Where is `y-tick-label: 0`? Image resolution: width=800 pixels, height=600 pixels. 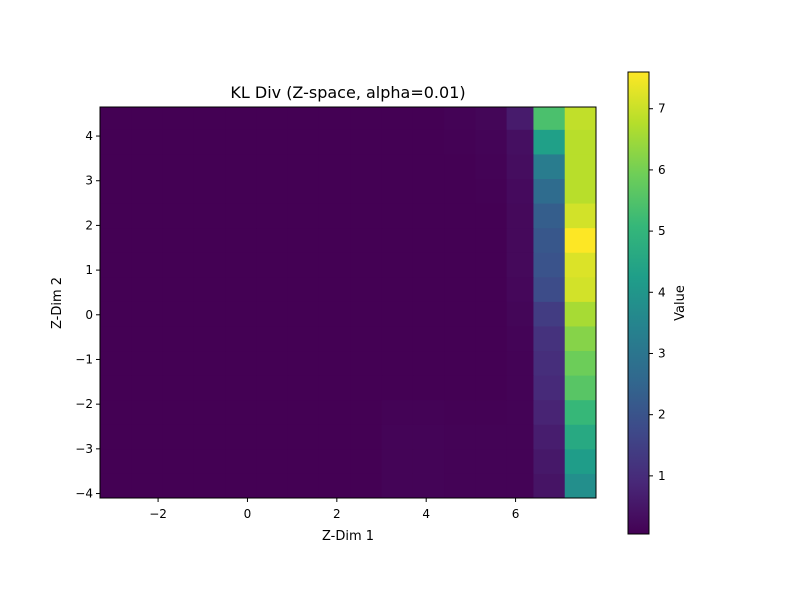
y-tick-label: 0 is located at coordinates (89, 315).